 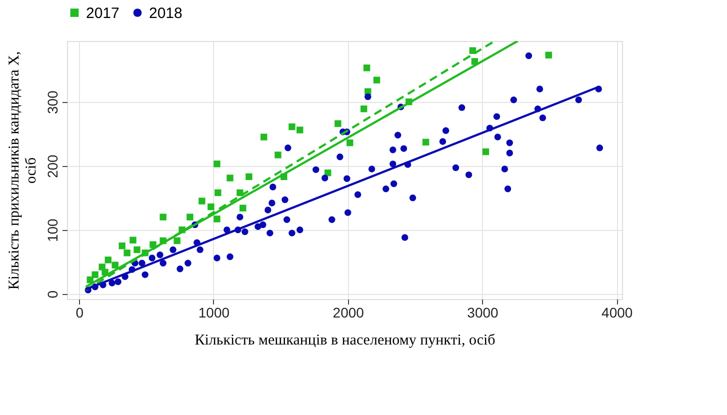 I want to click on y-tick-label: 100, so click(x=52, y=230).